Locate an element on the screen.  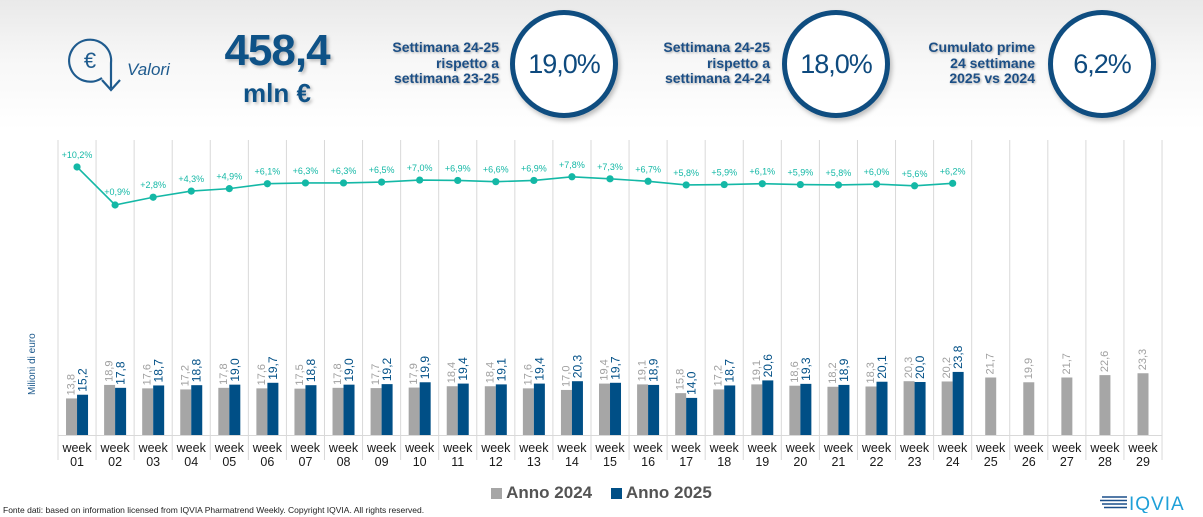
x-tick-label-number: 20 is located at coordinates (800, 462).